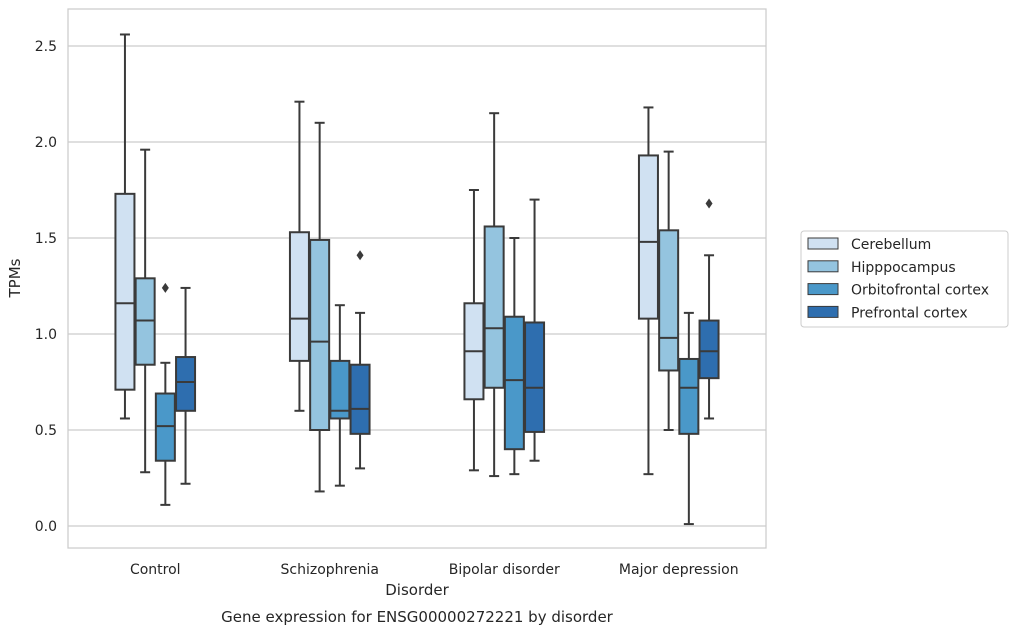  Describe the element at coordinates (504, 570) in the screenshot. I see `x-tick-label: Bipolar disorder` at that location.